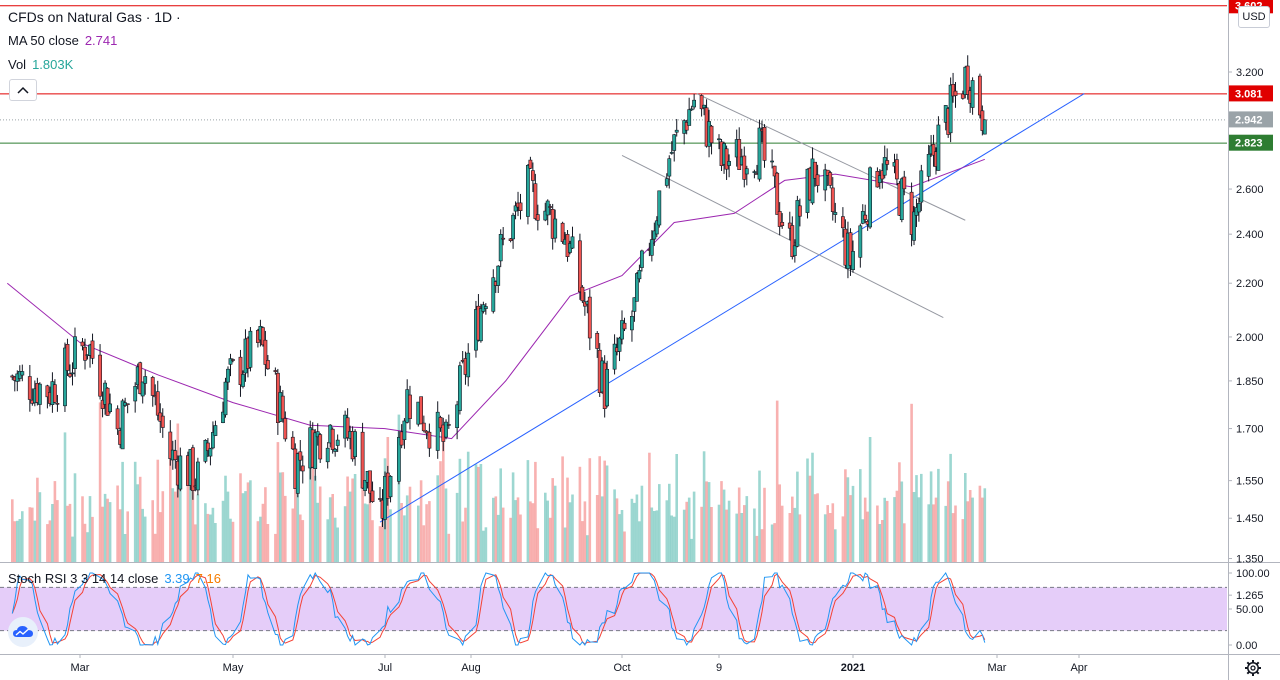 The width and height of the screenshot is (1280, 680). I want to click on stoch-rsi-label: Stoch RSI 3 3 14 14 close, so click(83, 578).